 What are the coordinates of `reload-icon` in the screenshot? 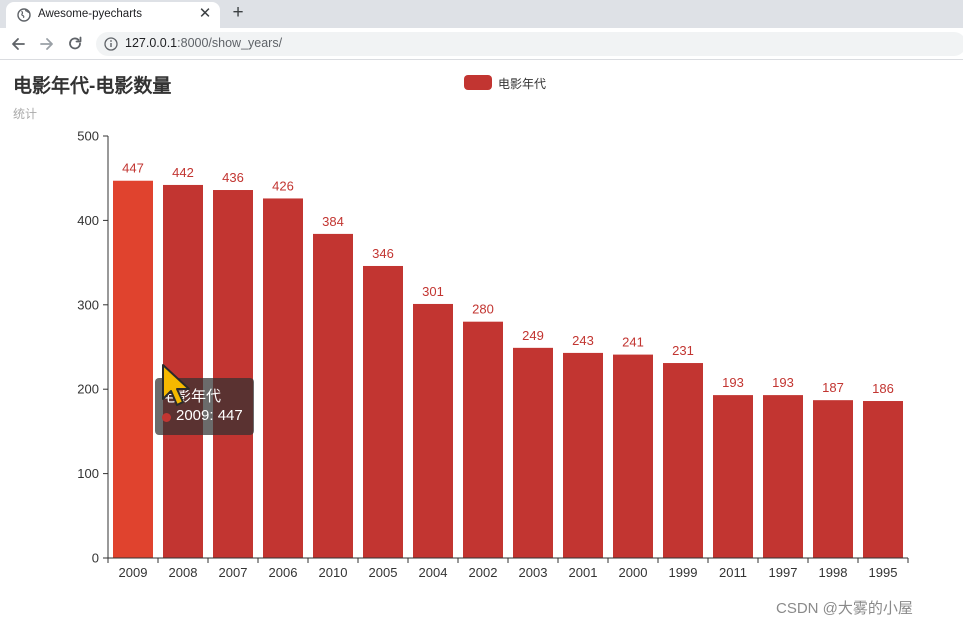 It's located at (75, 44).